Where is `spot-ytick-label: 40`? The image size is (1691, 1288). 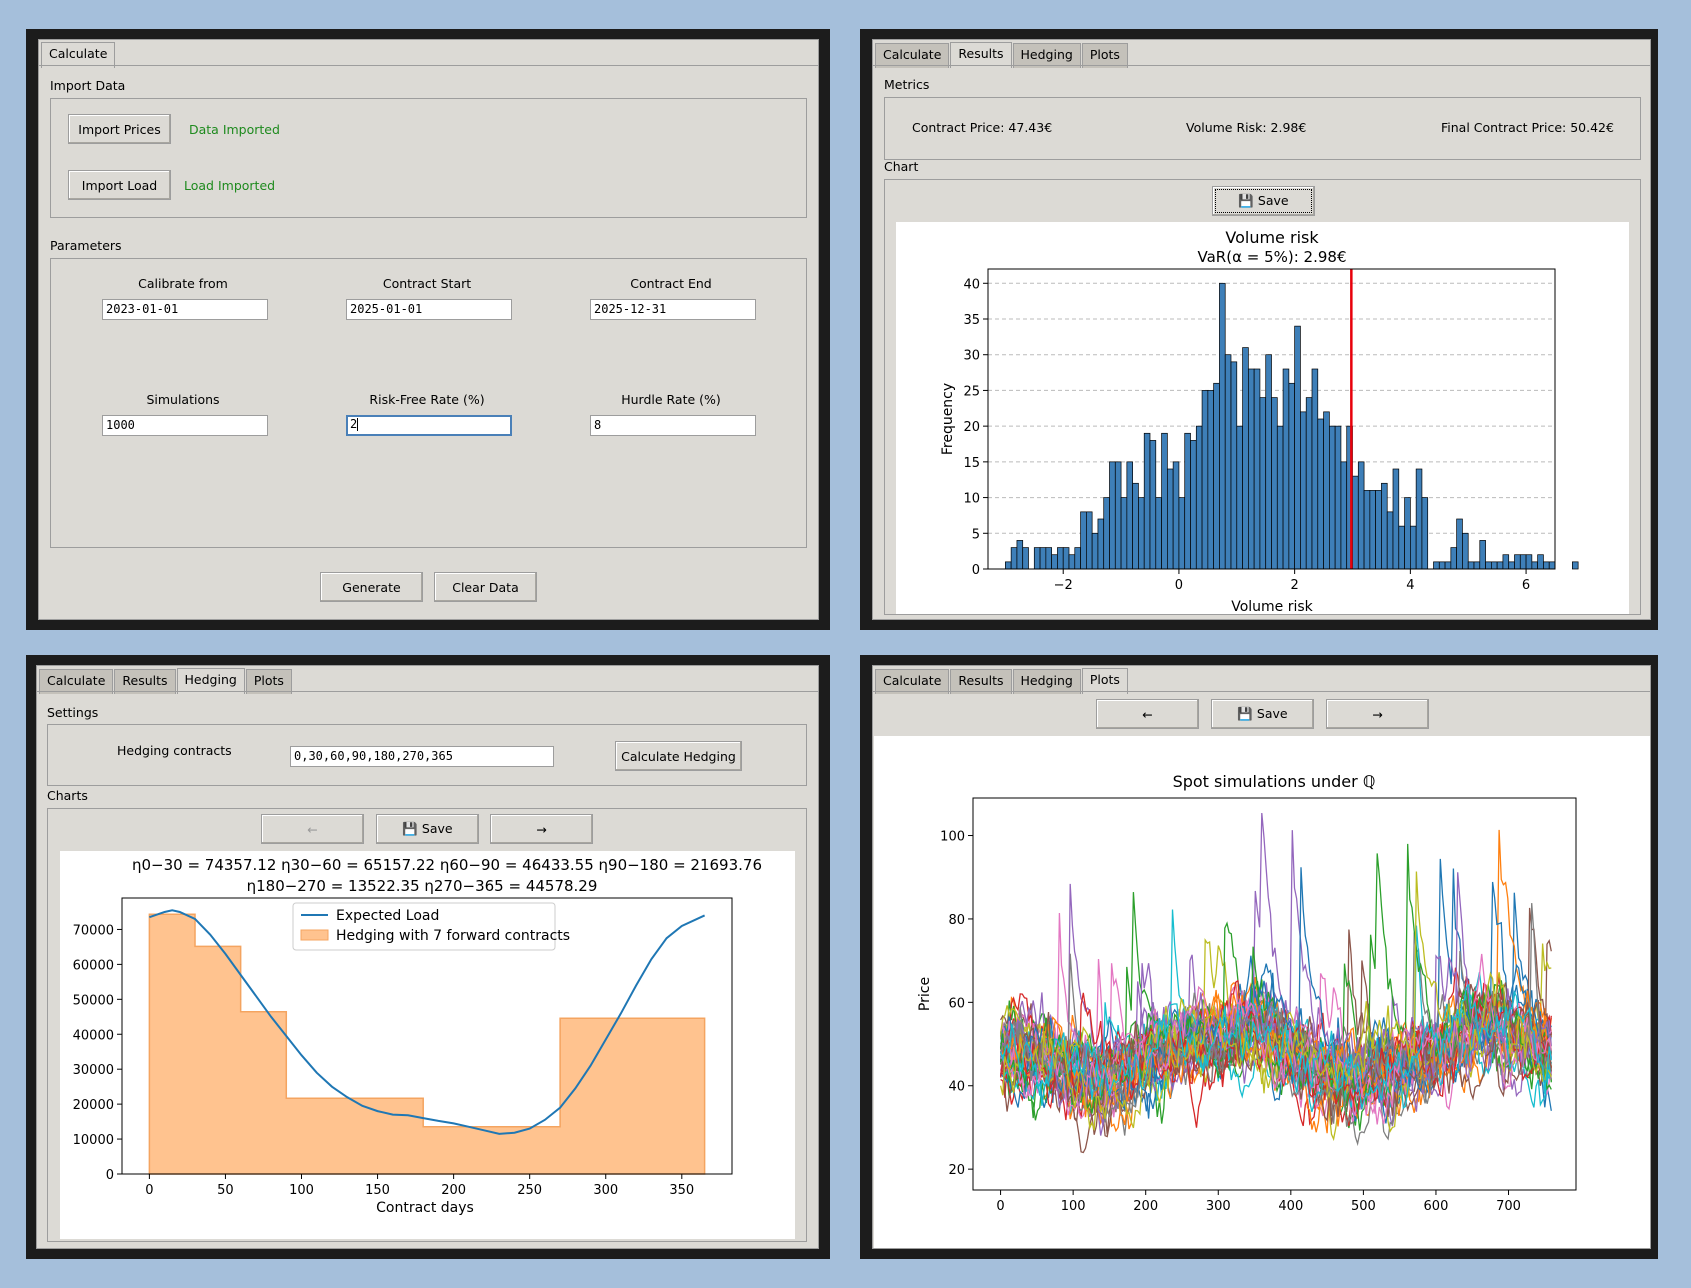
spot-ytick-label: 40 is located at coordinates (956, 1087).